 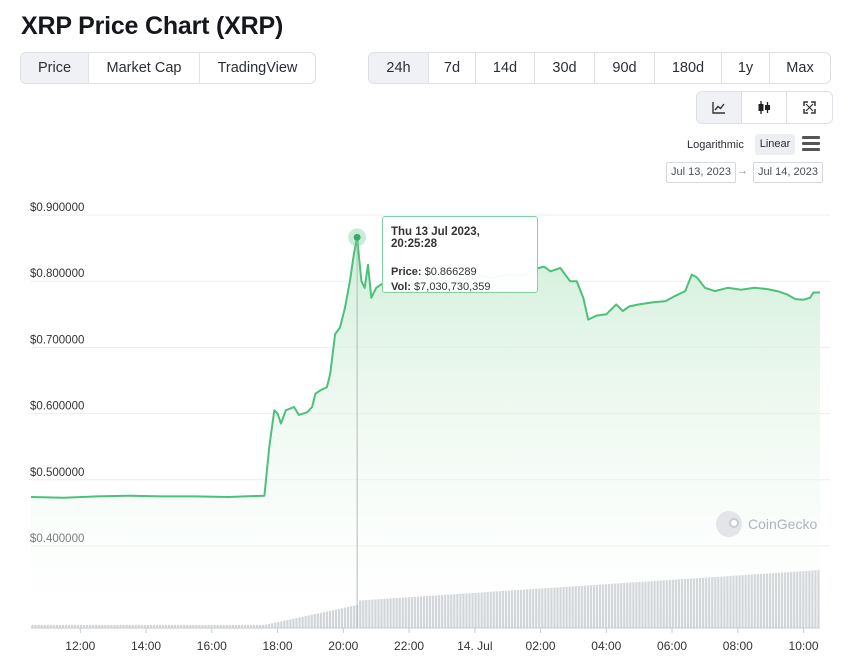 I want to click on view-tabs: Price Market Cap TradingView, so click(x=168, y=68).